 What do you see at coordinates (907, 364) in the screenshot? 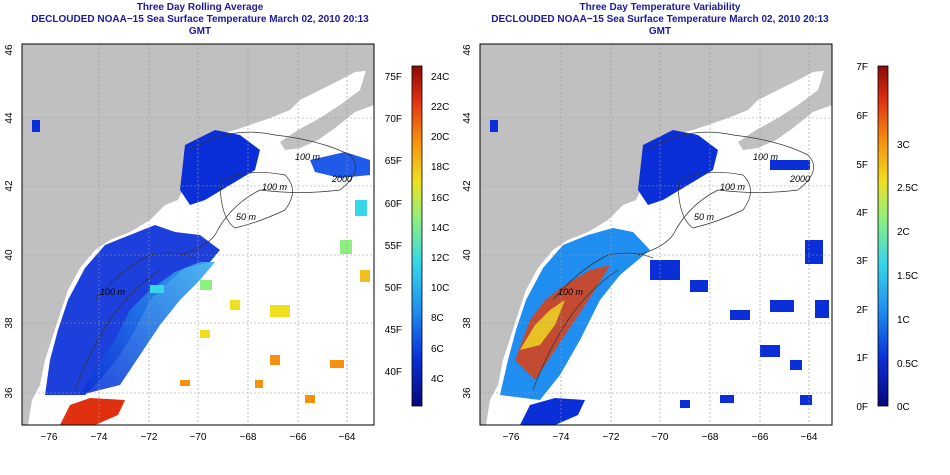
I see `right-cb-c-5: 0.5C` at bounding box center [907, 364].